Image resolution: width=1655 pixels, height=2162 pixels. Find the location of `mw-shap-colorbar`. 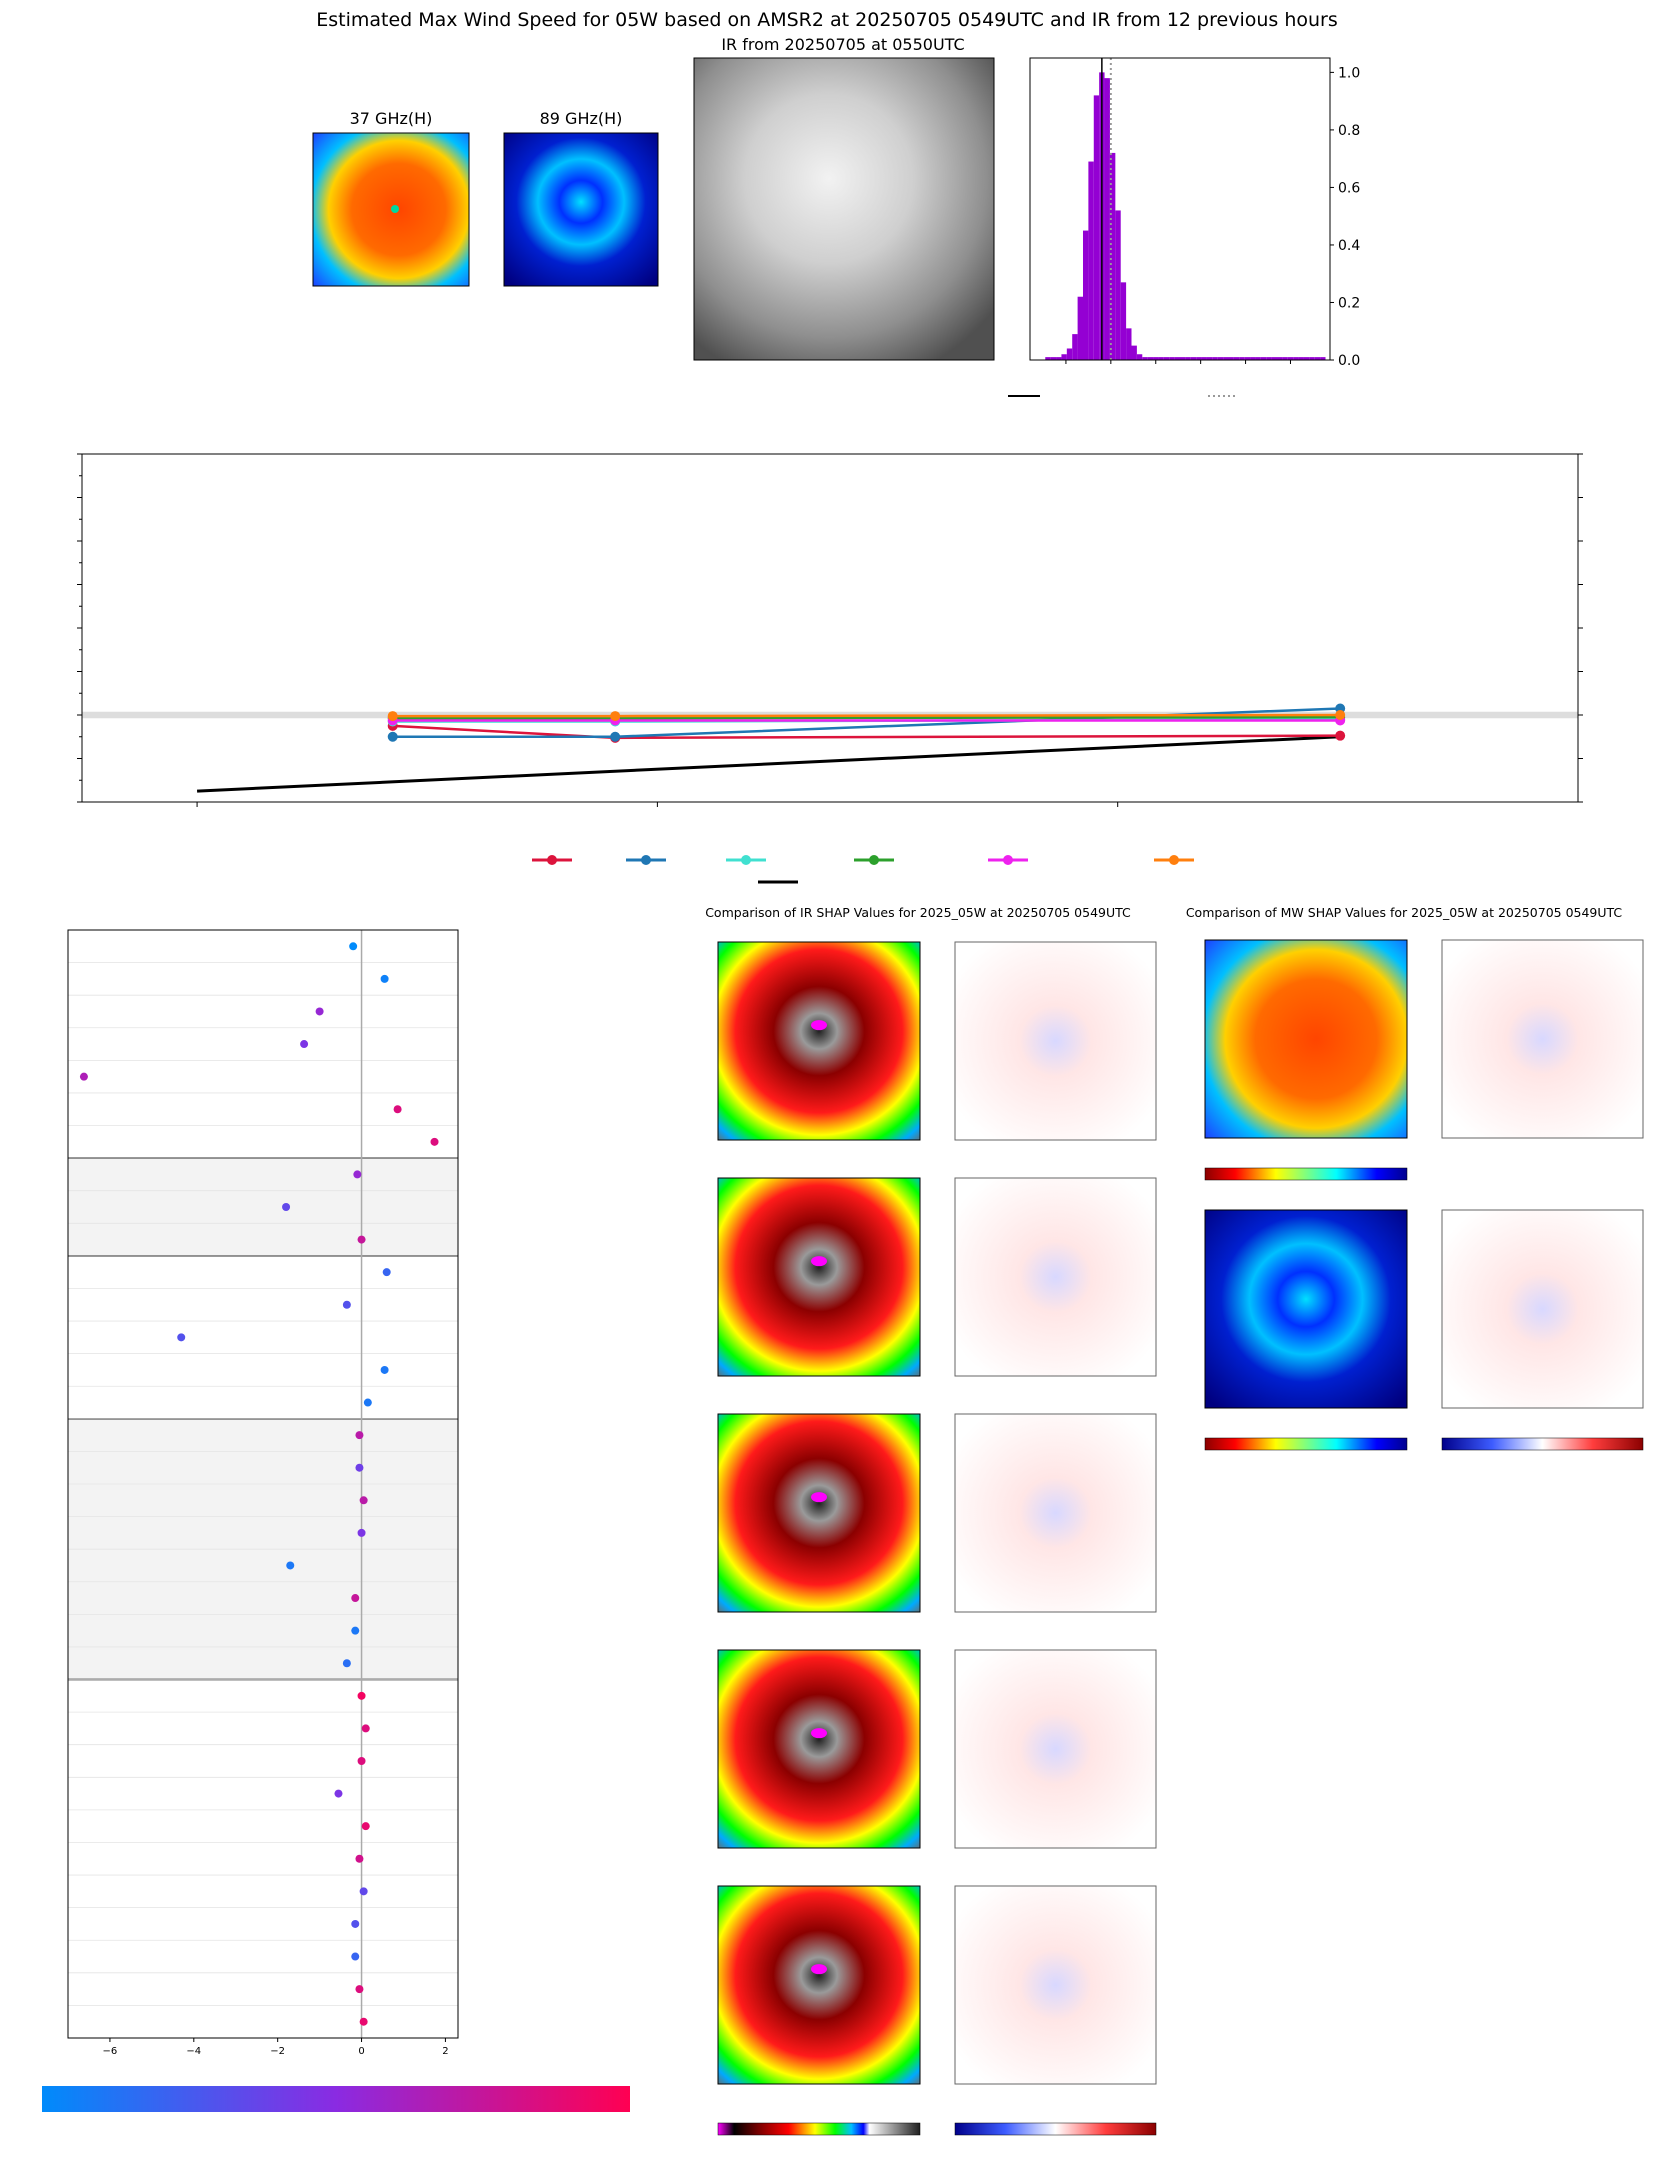

mw-shap-colorbar is located at coordinates (1542, 1444).